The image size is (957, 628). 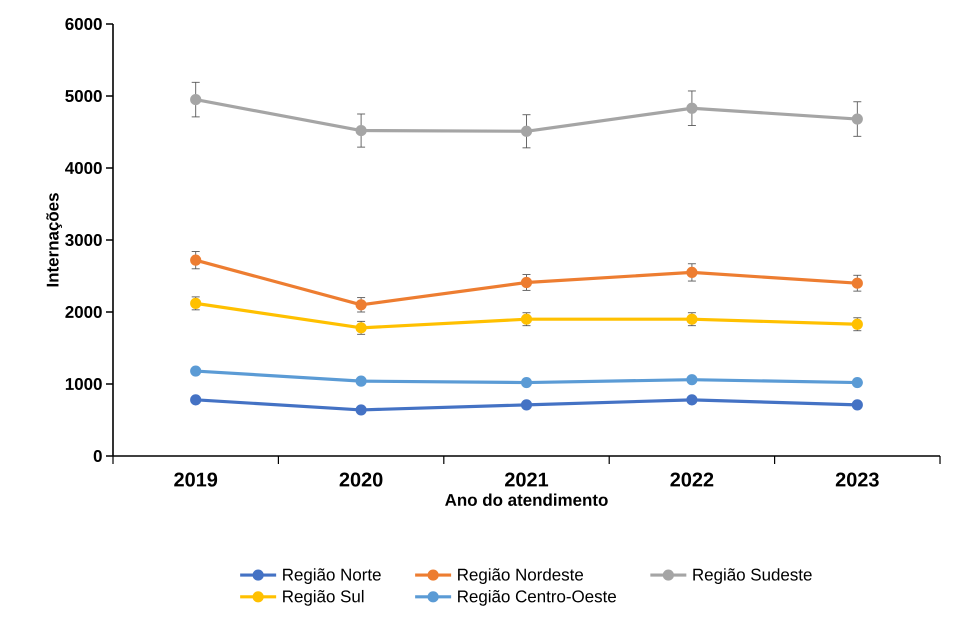 What do you see at coordinates (83, 168) in the screenshot?
I see `y-tick-label: 4000` at bounding box center [83, 168].